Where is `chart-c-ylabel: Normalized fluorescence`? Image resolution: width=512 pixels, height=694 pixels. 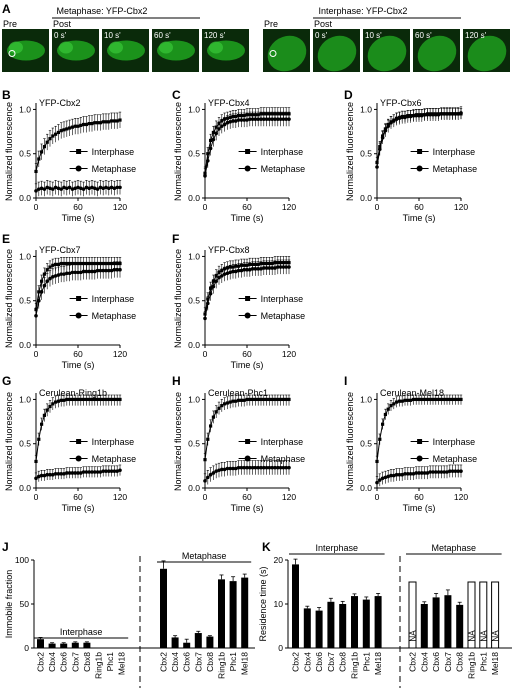
chart-c-ylabel: Normalized fluorescence is located at coordinates (178, 151).